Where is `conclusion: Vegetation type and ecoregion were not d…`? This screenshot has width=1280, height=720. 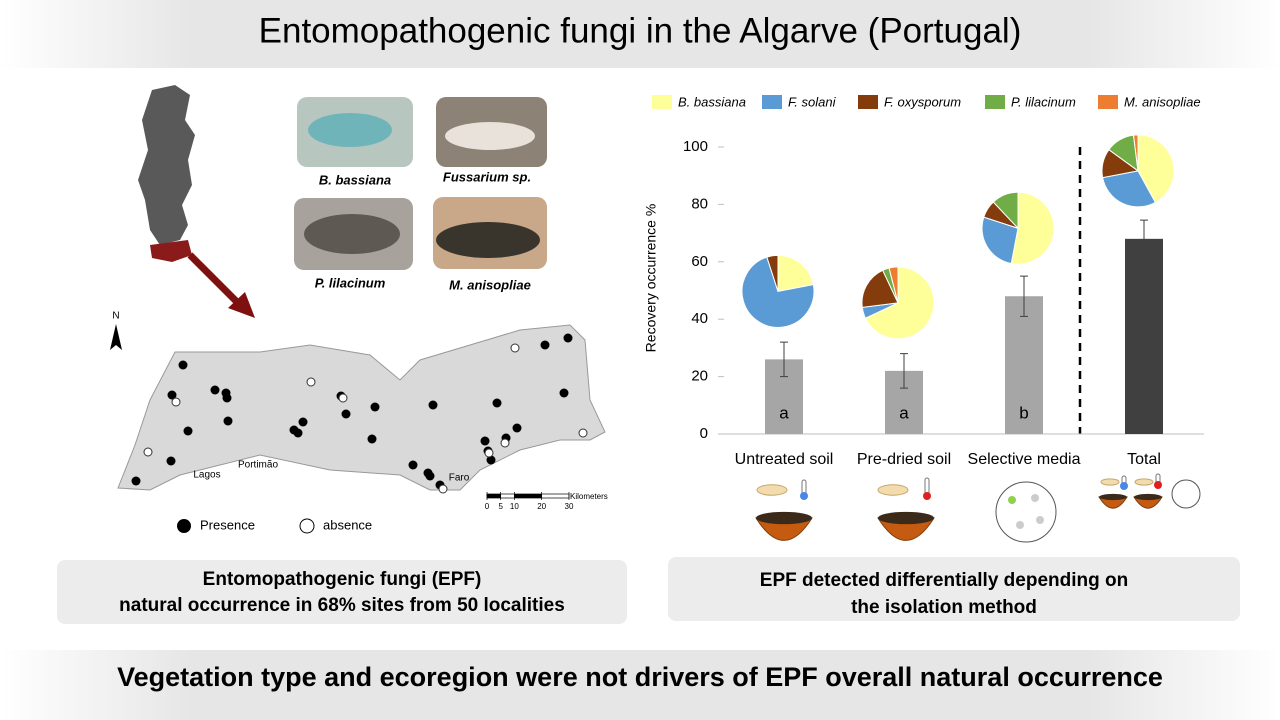
conclusion: Vegetation type and ecoregion were not d… is located at coordinates (640, 677).